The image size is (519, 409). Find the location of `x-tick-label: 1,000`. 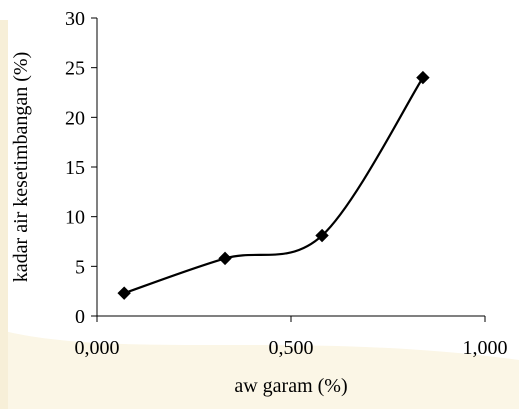

x-tick-label: 1,000 is located at coordinates (485, 348).